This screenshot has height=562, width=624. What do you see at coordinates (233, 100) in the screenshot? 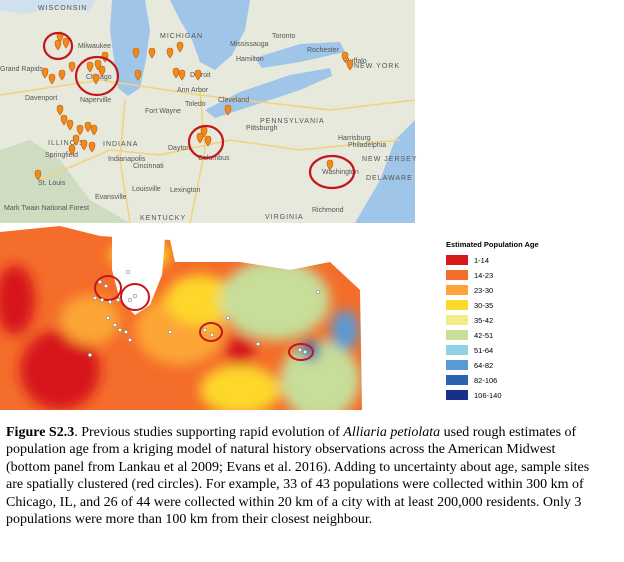
I see `place-label: Cleveland` at bounding box center [233, 100].